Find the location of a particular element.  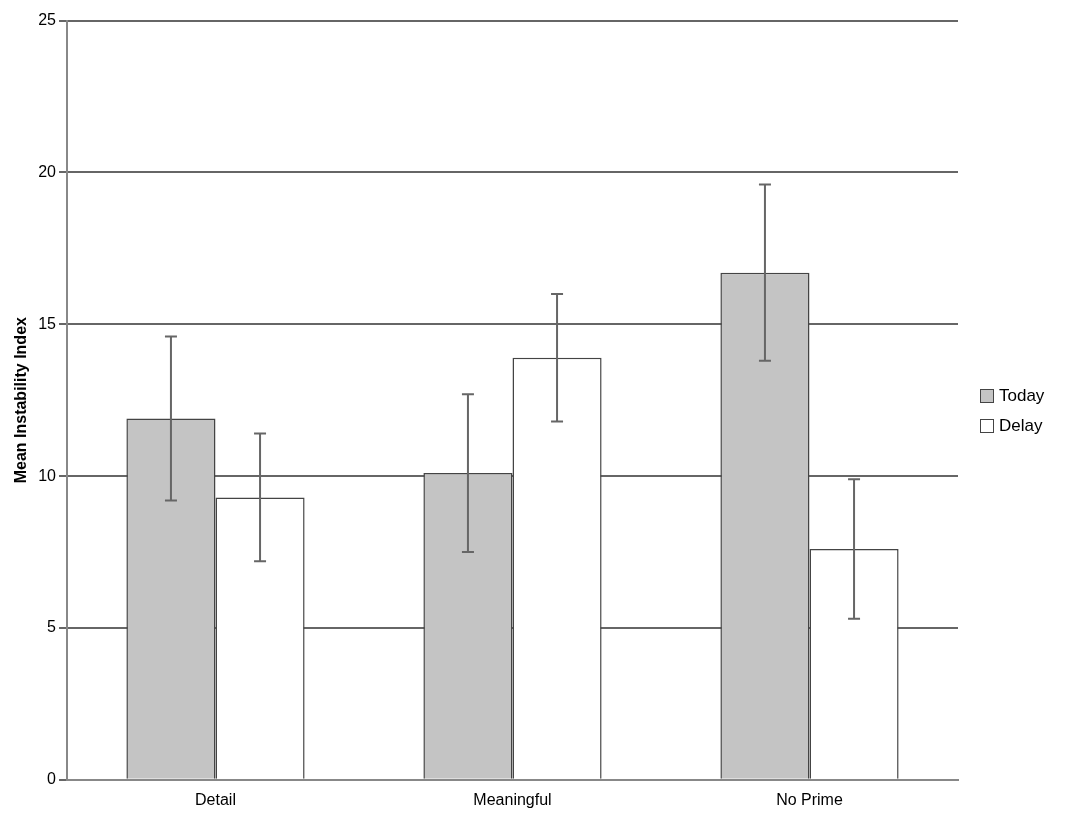

y-tick-label: 20 is located at coordinates (47, 171).